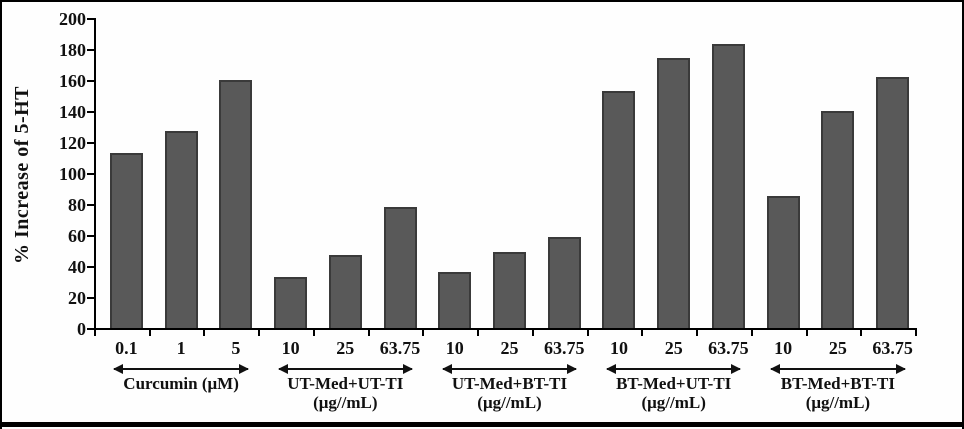  I want to click on bar-bt-med-bt-ti-63.75, so click(893, 202).